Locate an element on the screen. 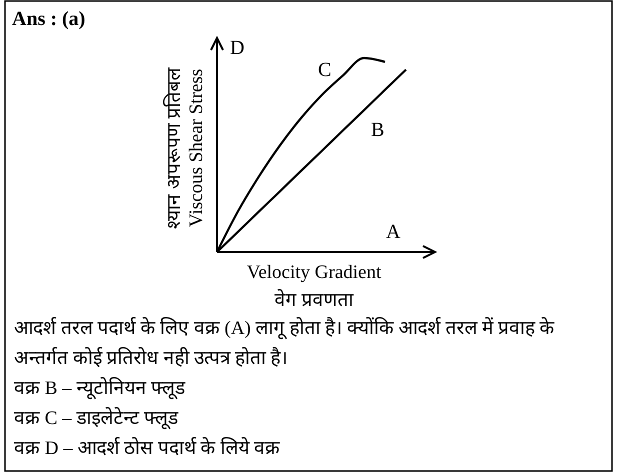  text: वक्र B – न्यूटोनियन फ्लूड is located at coordinates (100, 388).